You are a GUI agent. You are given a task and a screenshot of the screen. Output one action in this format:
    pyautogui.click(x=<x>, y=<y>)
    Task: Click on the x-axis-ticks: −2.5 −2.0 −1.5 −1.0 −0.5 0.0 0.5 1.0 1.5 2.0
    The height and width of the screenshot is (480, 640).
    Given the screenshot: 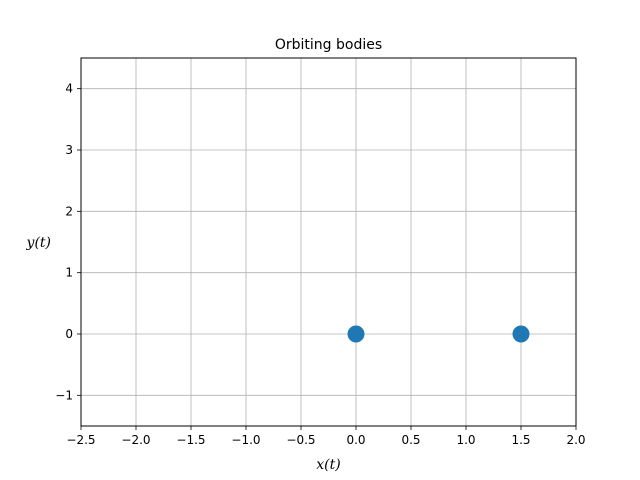 What is the action you would take?
    pyautogui.click(x=326, y=436)
    